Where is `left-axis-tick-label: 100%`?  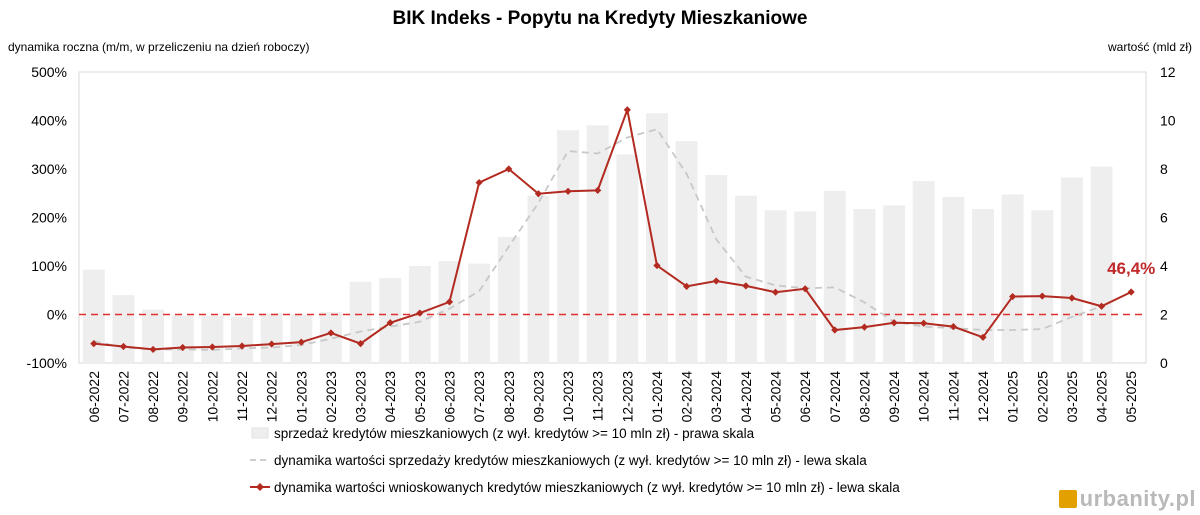 left-axis-tick-label: 100% is located at coordinates (49, 266).